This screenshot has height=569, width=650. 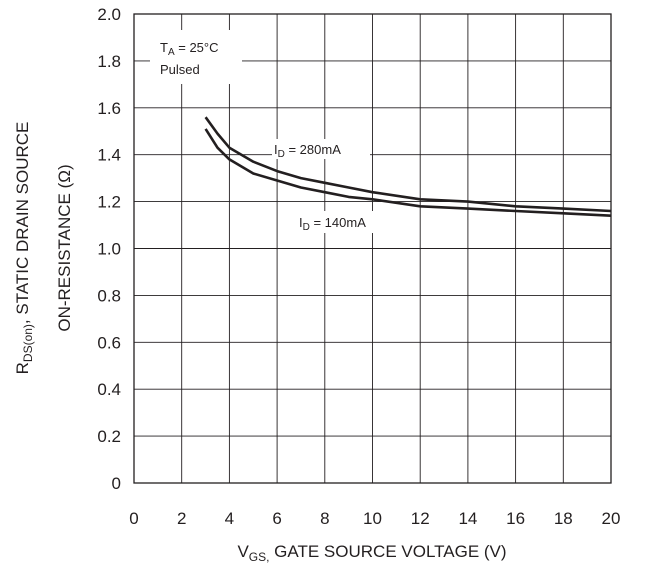 I want to click on x-tick-label-2: 4, so click(x=229, y=518).